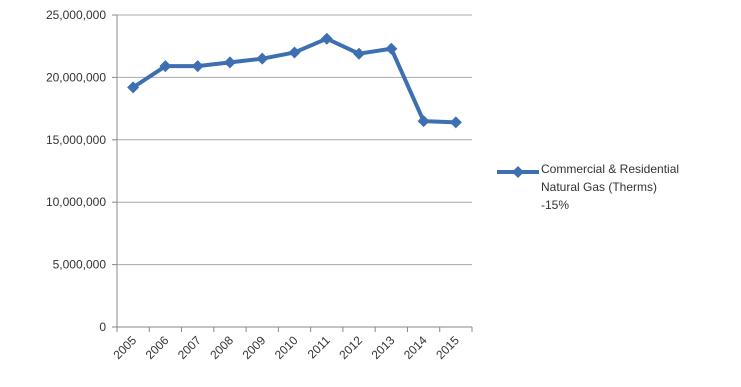 The image size is (741, 387). What do you see at coordinates (189, 347) in the screenshot?
I see `x-tick-label: 2007` at bounding box center [189, 347].